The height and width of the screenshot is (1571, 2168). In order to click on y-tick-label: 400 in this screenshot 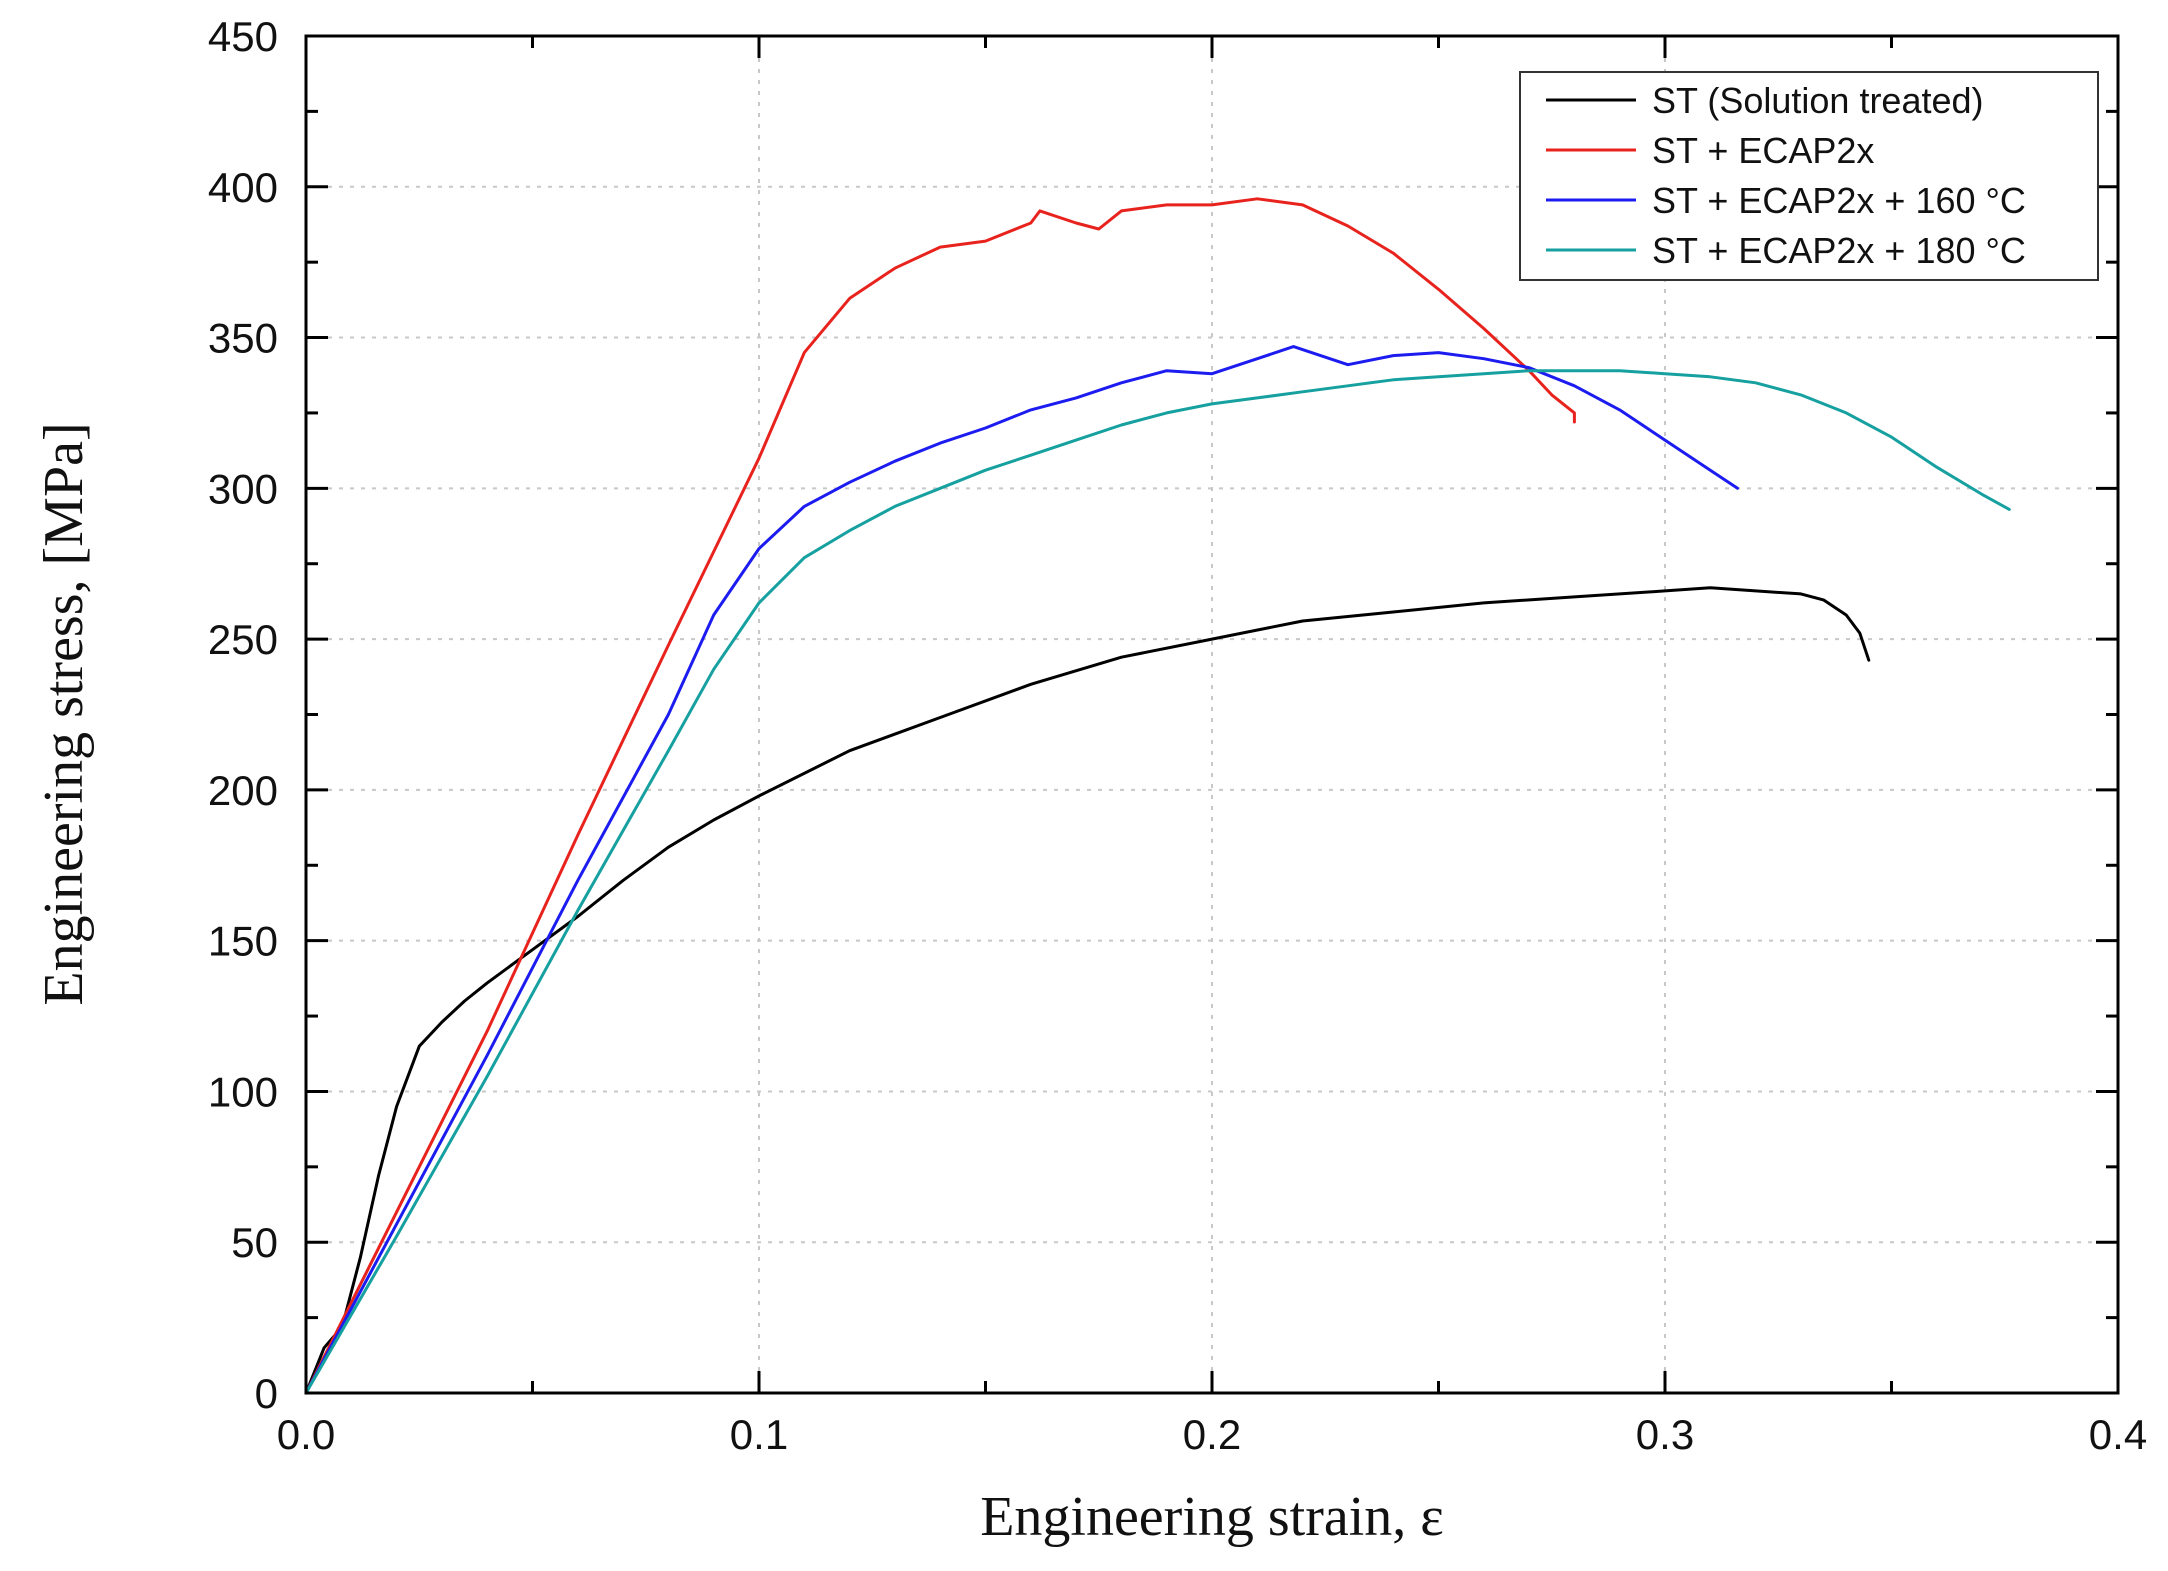, I will do `click(243, 187)`.